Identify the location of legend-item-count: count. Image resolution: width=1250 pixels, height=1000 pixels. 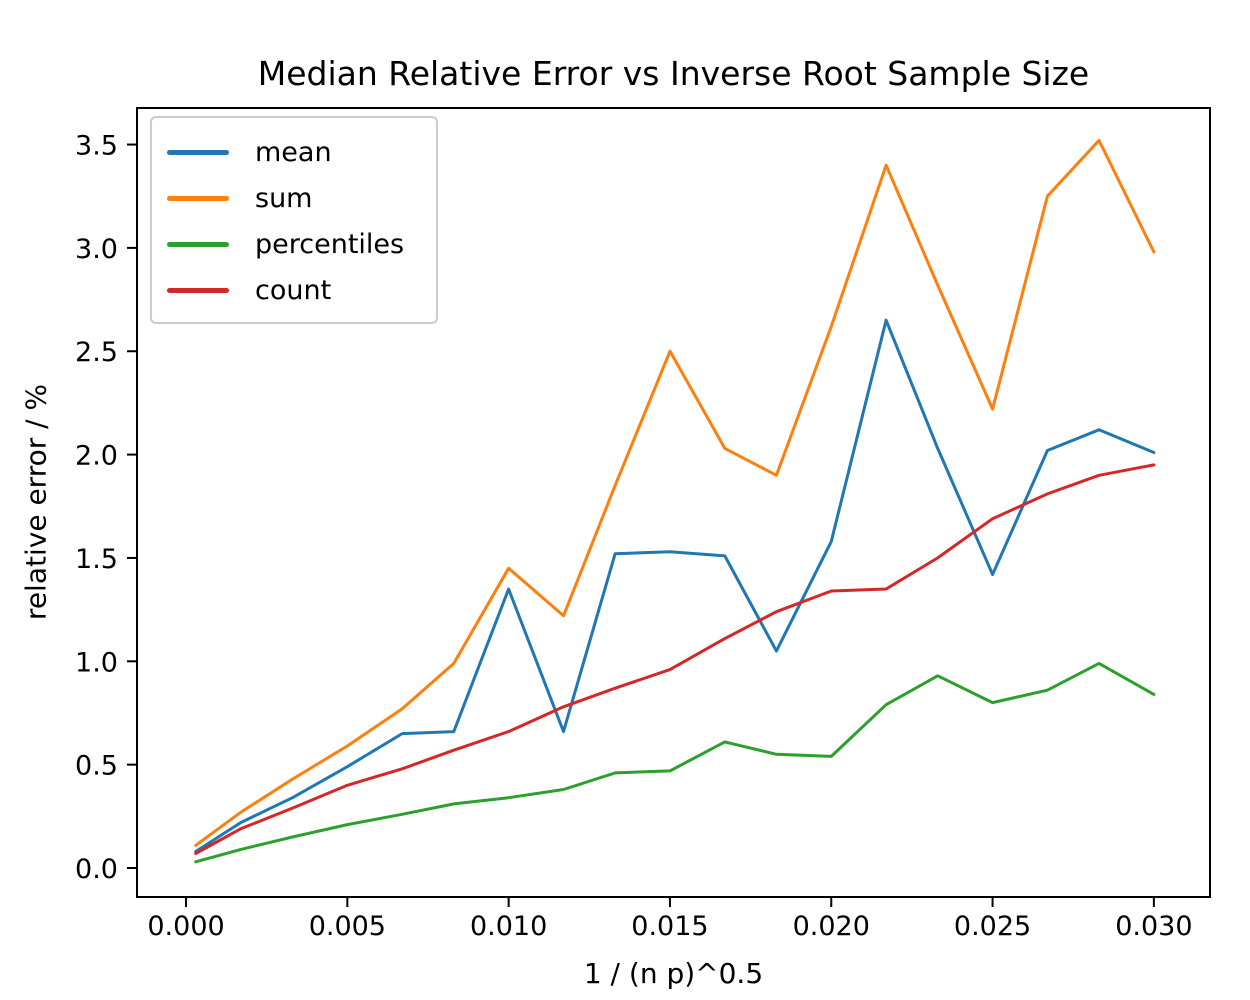
(294, 290).